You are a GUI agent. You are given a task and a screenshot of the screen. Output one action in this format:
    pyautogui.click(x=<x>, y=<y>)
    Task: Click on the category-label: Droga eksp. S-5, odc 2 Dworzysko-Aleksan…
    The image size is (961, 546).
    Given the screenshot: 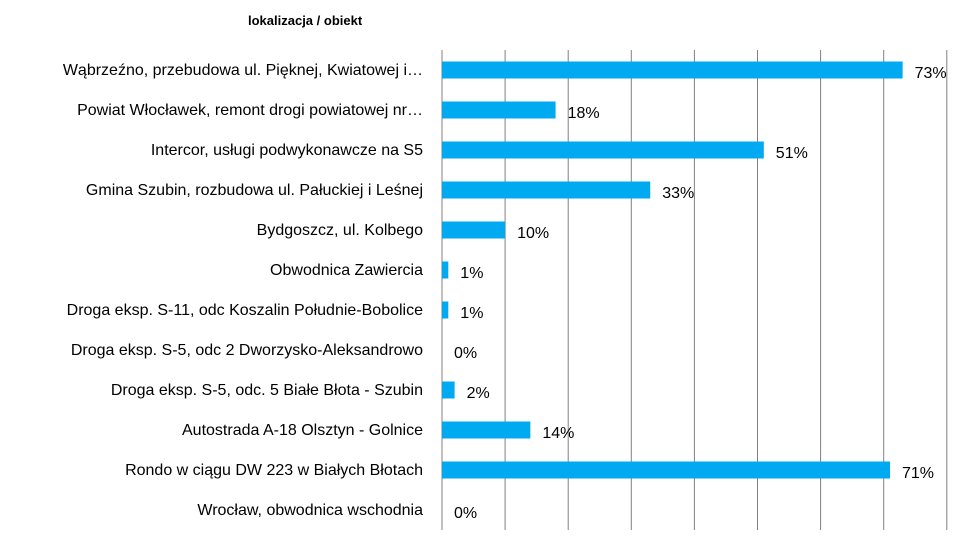 What is the action you would take?
    pyautogui.click(x=247, y=350)
    